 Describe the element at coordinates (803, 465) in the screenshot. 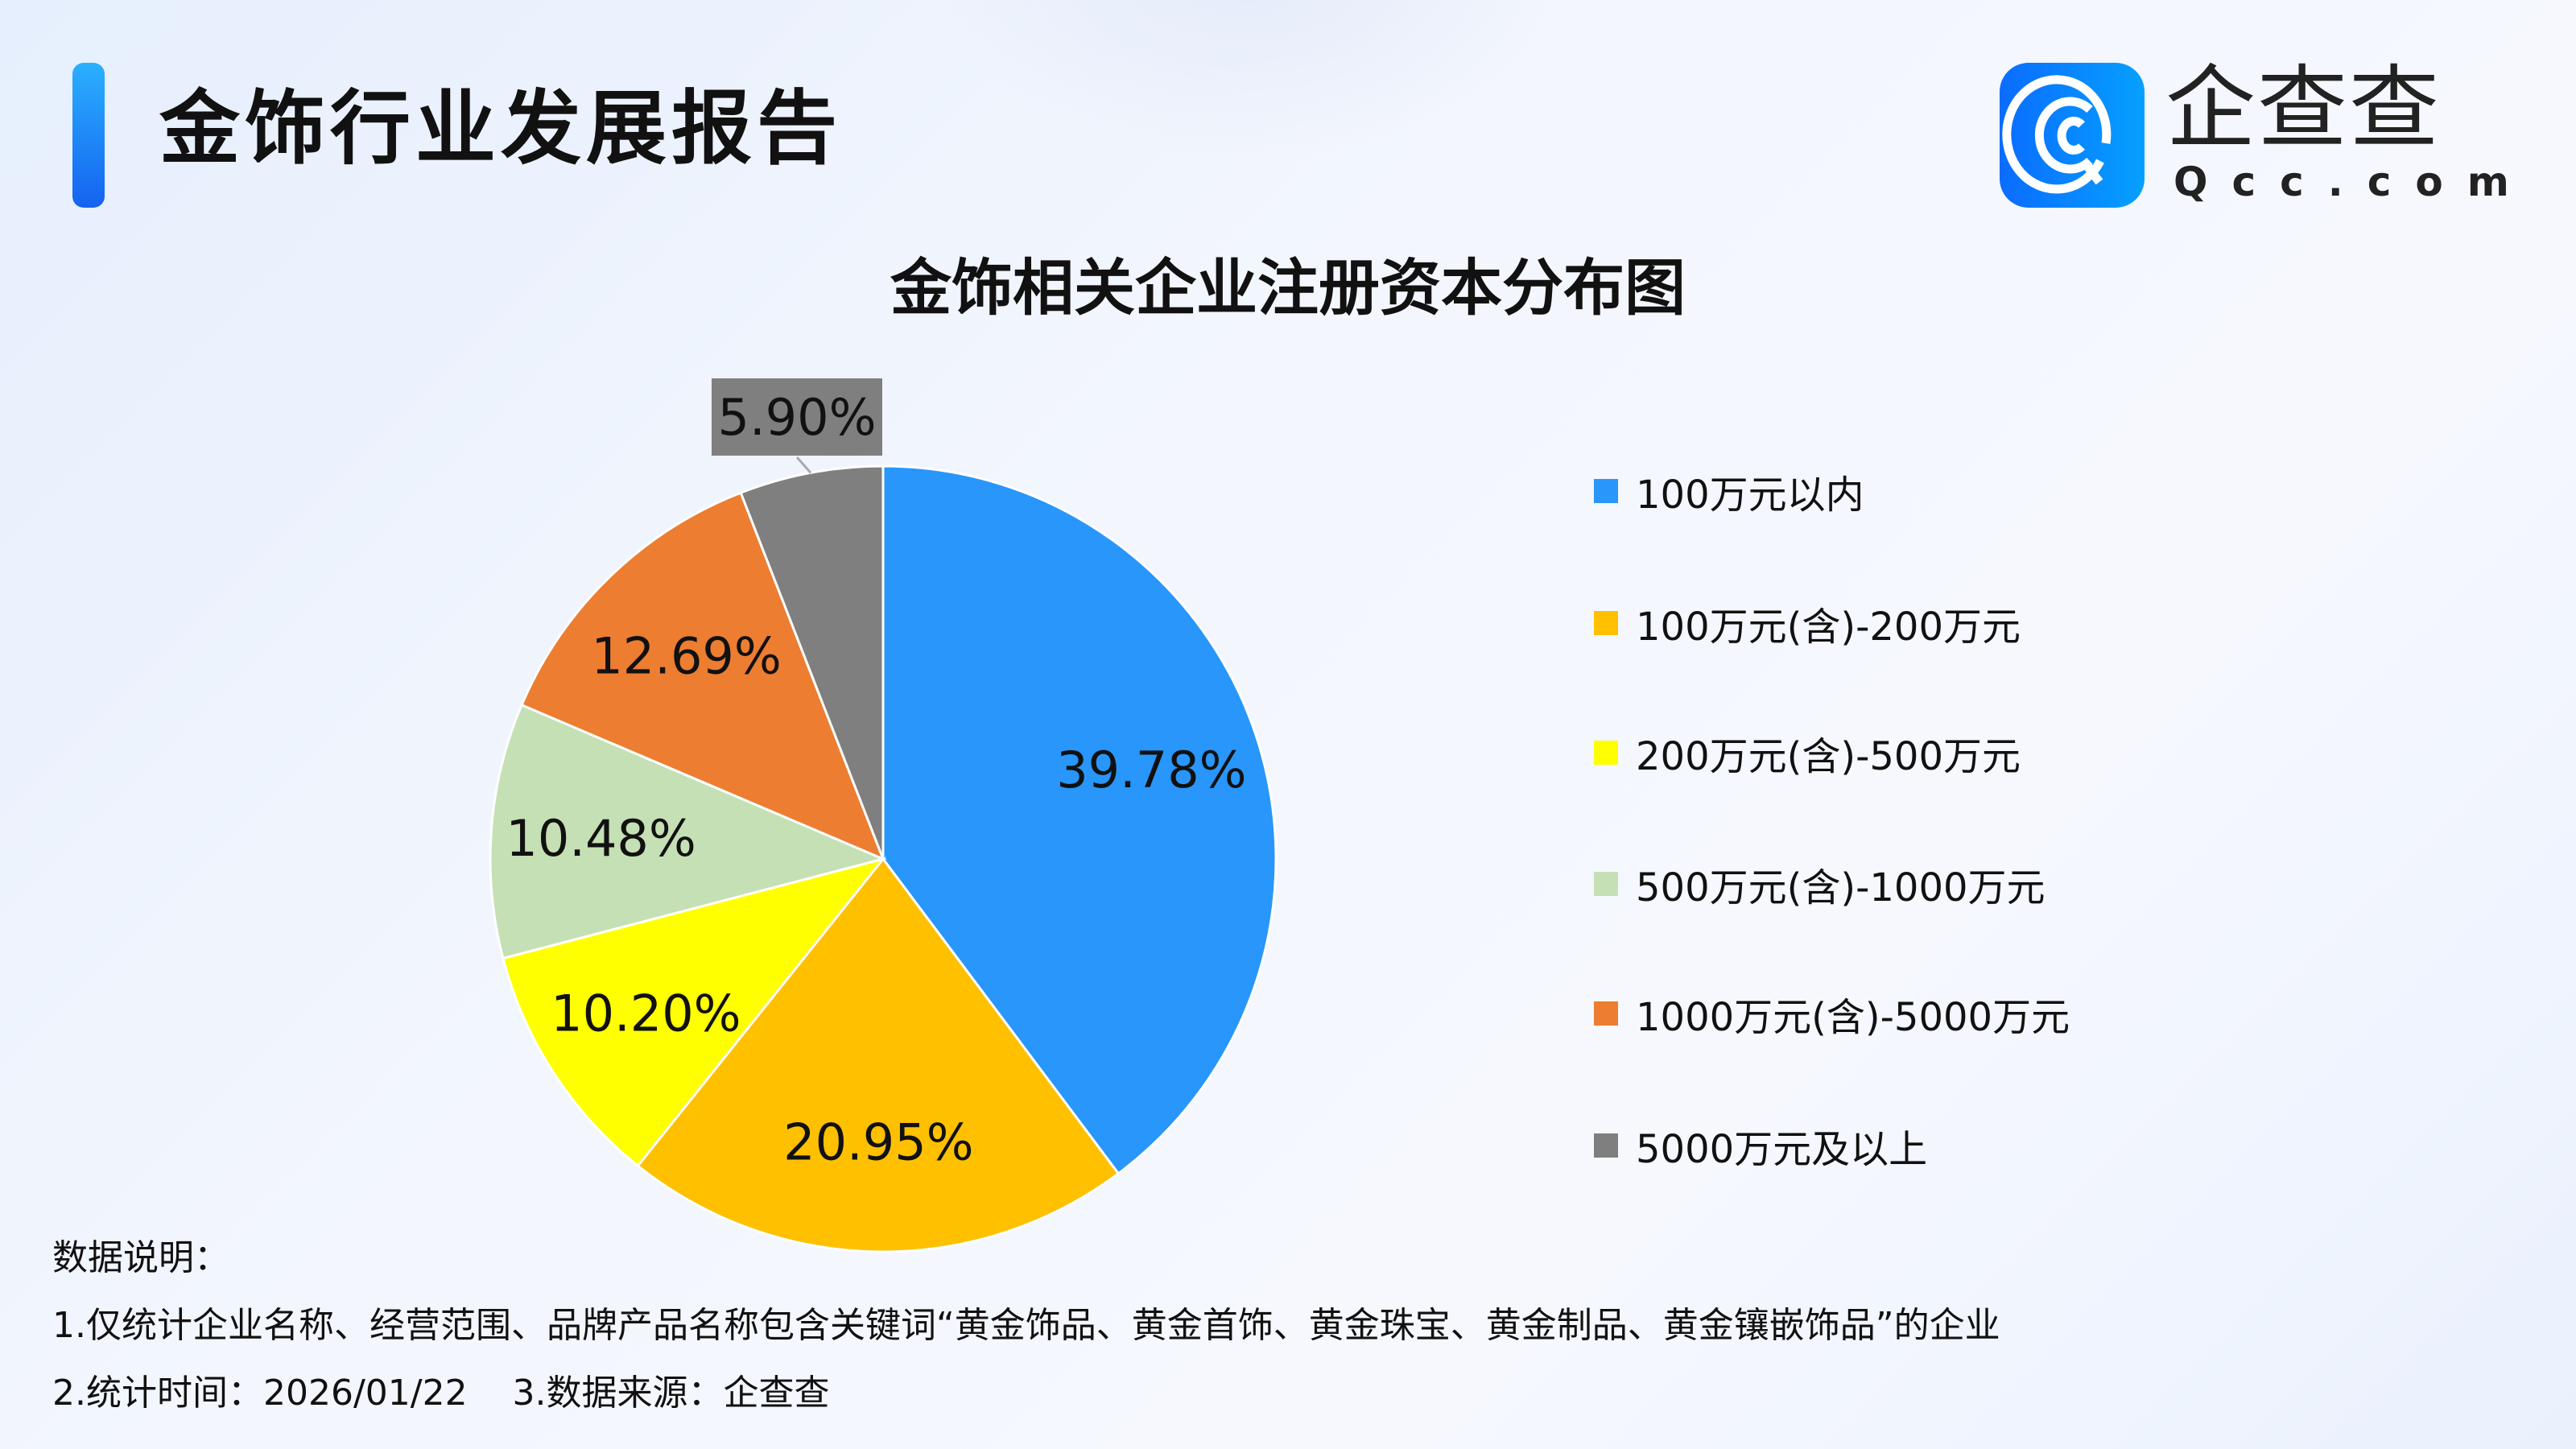

I see `leader-line` at that location.